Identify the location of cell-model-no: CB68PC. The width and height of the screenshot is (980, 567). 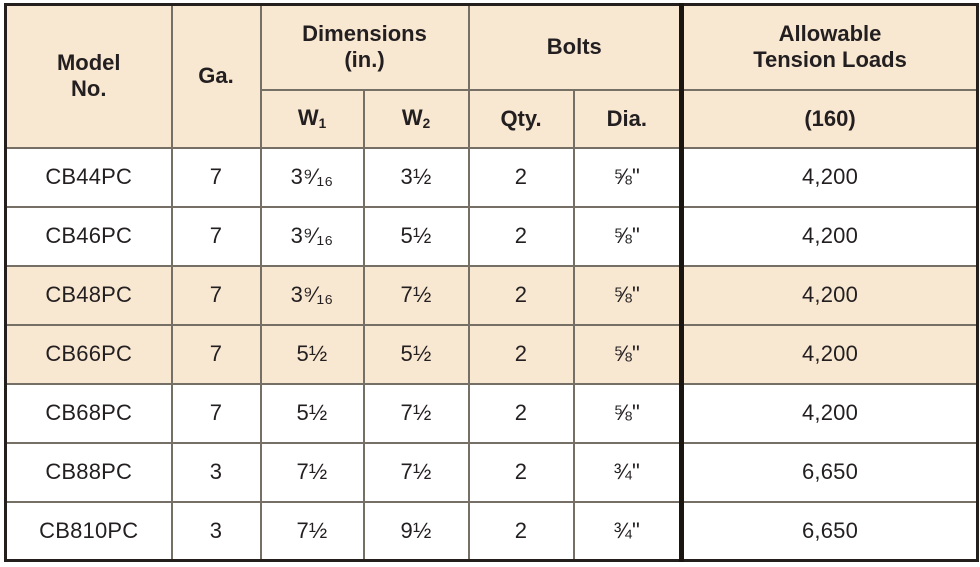
(88, 413).